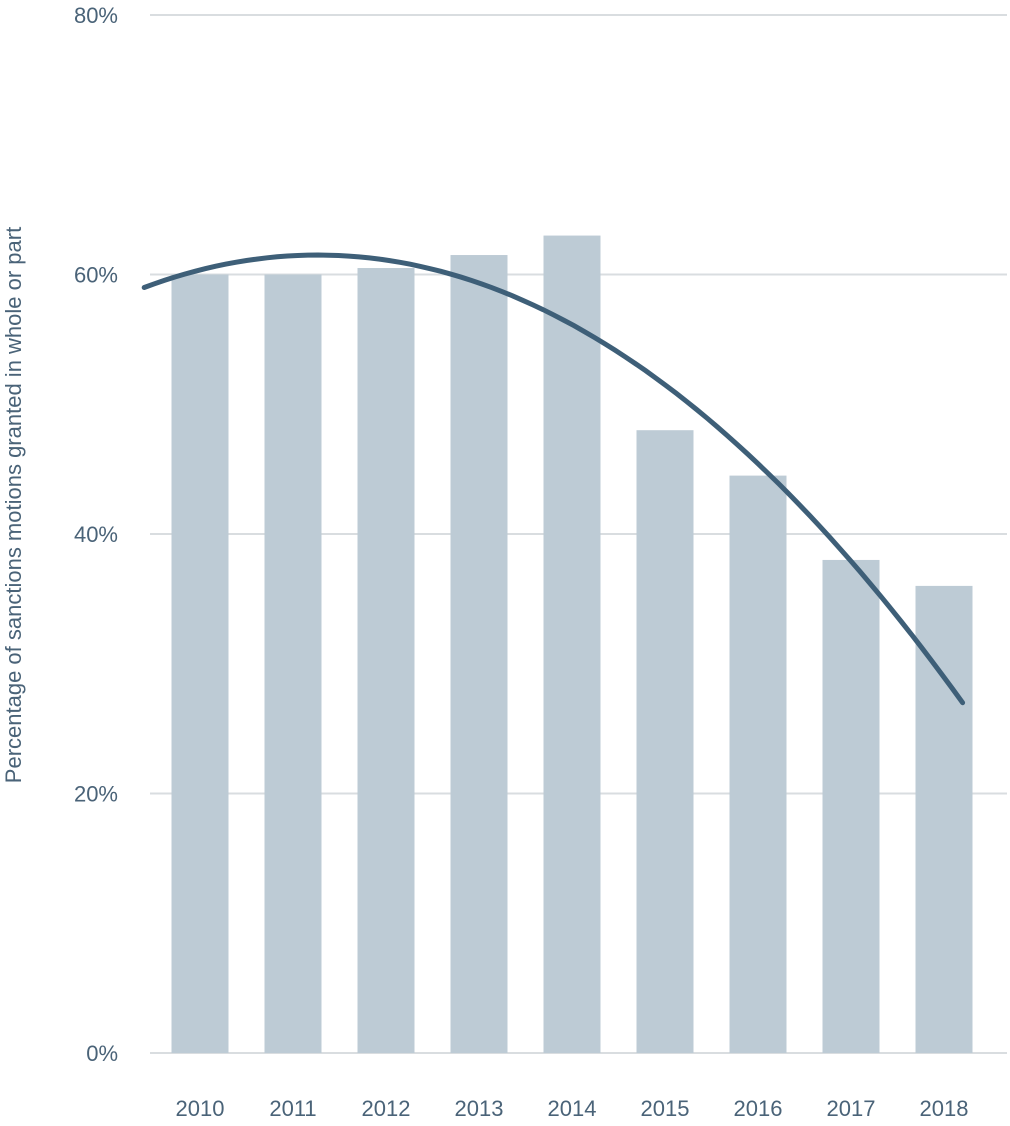 The height and width of the screenshot is (1126, 1010). Describe the element at coordinates (665, 741) in the screenshot. I see `bar-2015` at that location.